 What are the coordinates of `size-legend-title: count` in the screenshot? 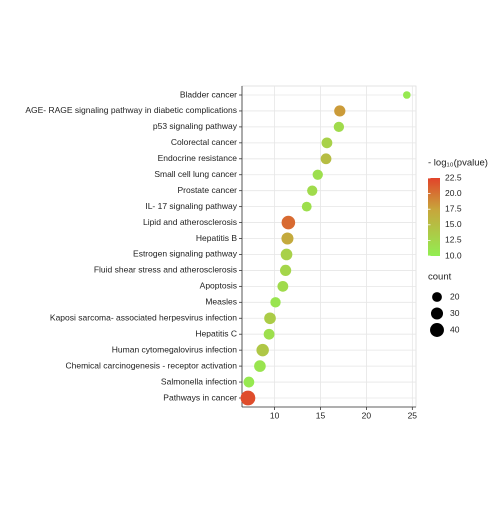 It's located at (440, 277).